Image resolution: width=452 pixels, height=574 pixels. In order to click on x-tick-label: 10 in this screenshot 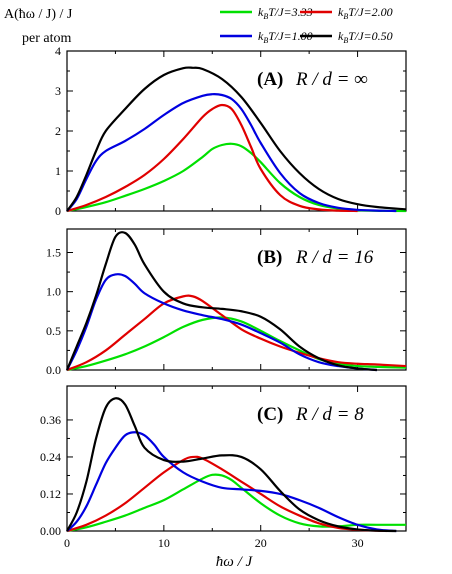, I will do `click(164, 543)`.